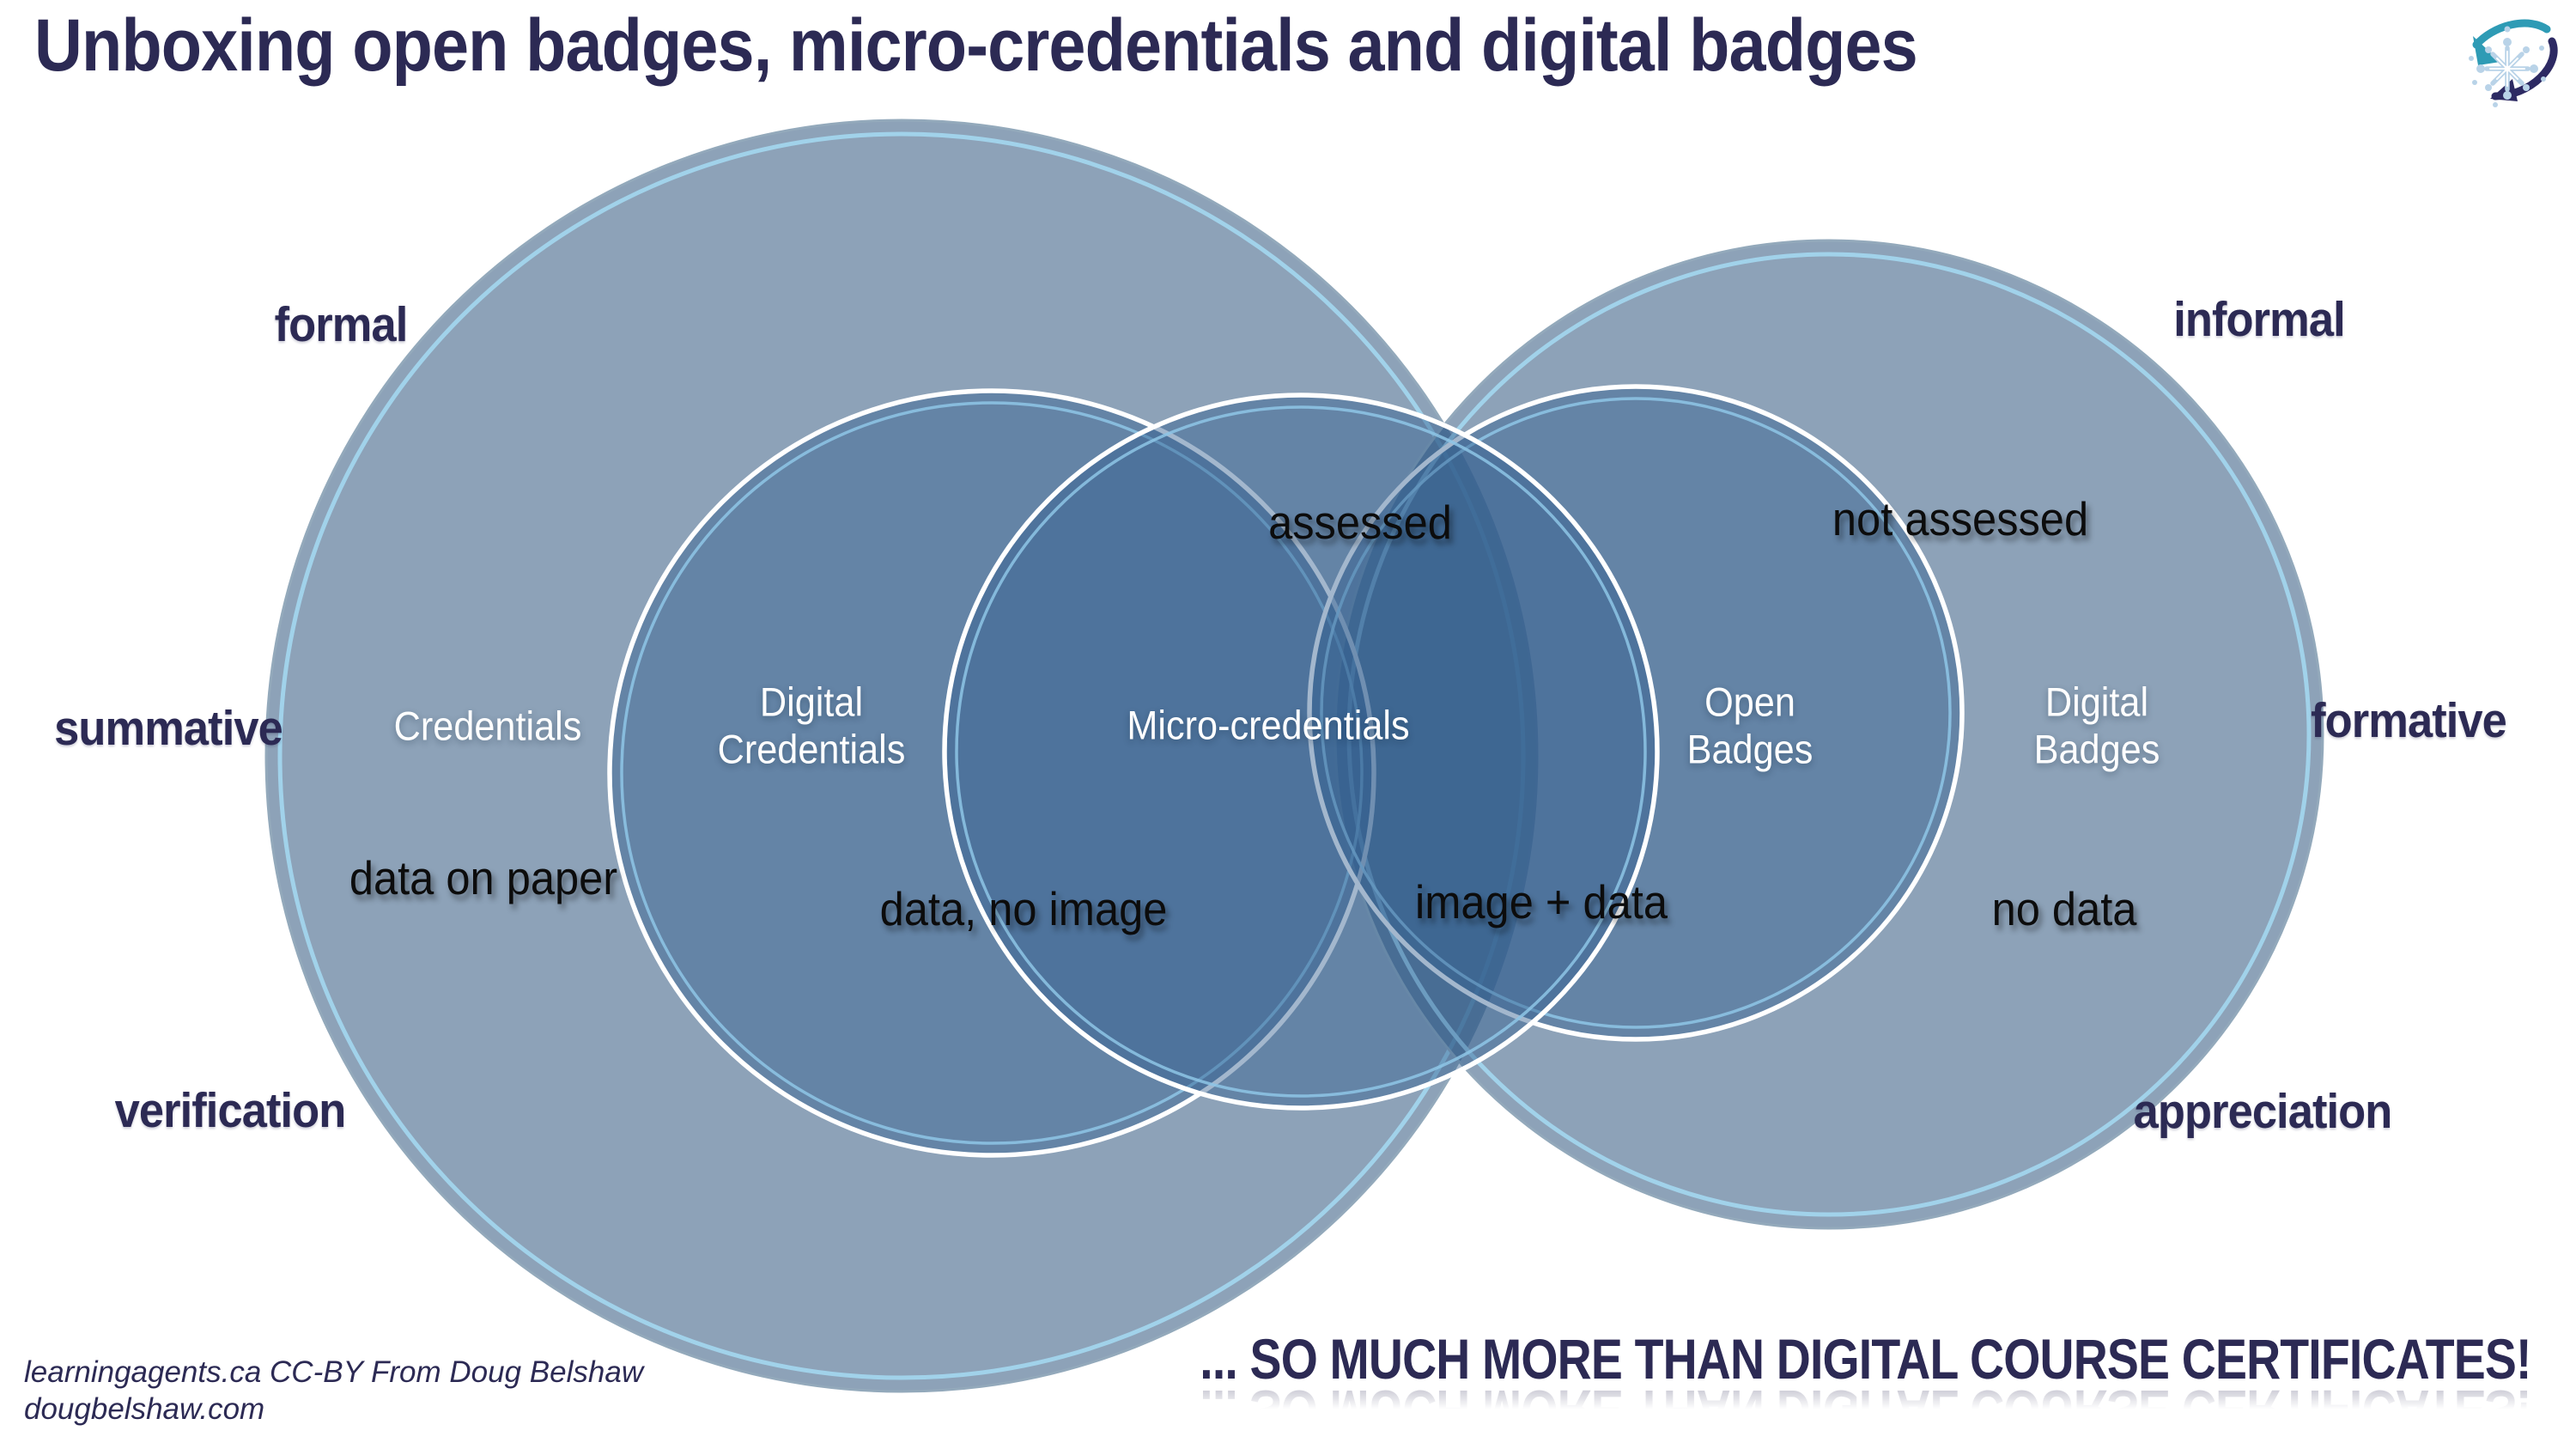 This screenshot has width=2576, height=1449. I want to click on region-label-data-on-paper: data on paper, so click(483, 877).